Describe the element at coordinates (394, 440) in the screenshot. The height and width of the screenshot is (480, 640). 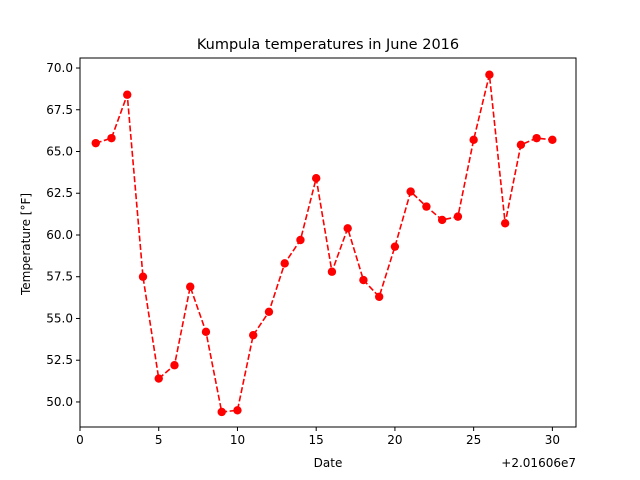
I see `x-tick-label: 20` at that location.